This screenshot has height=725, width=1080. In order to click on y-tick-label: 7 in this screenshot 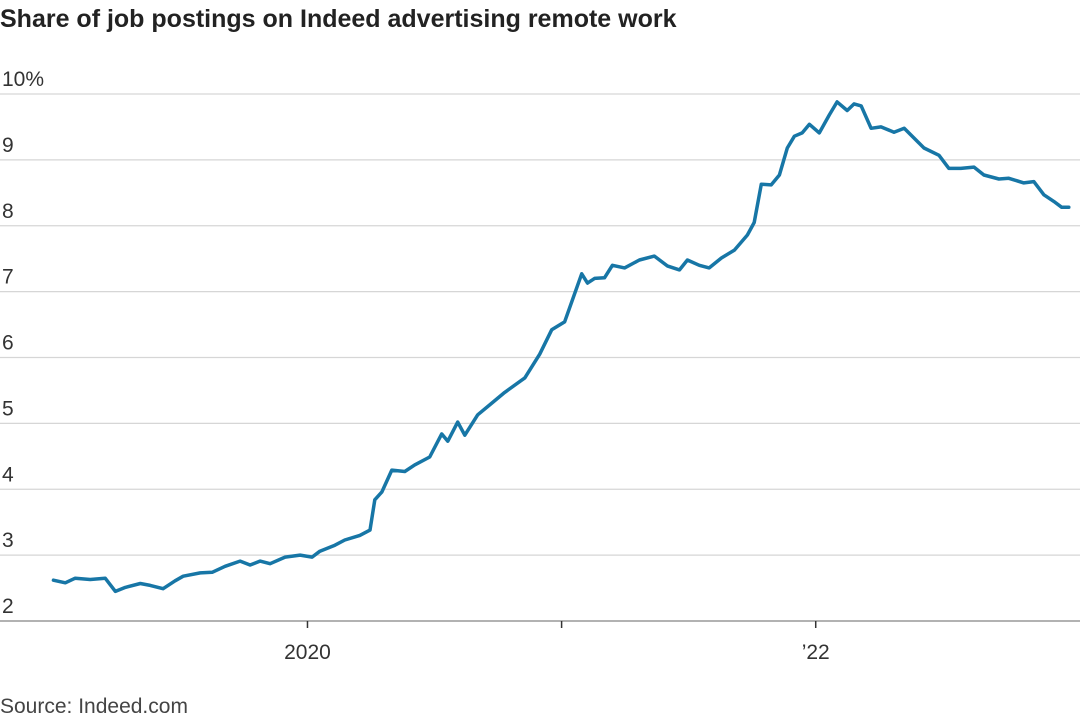, I will do `click(8, 277)`.